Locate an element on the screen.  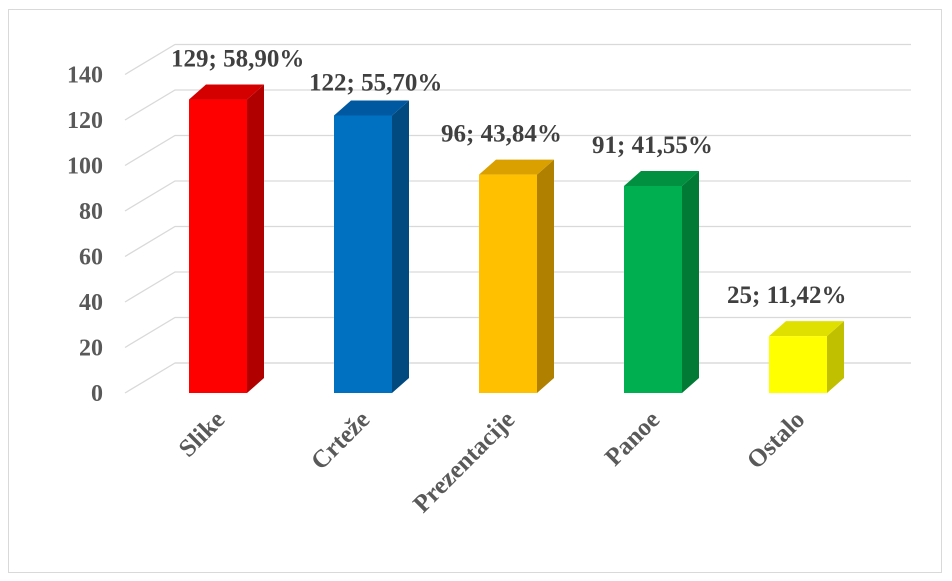
y-tick-label: 80 is located at coordinates (91, 212).